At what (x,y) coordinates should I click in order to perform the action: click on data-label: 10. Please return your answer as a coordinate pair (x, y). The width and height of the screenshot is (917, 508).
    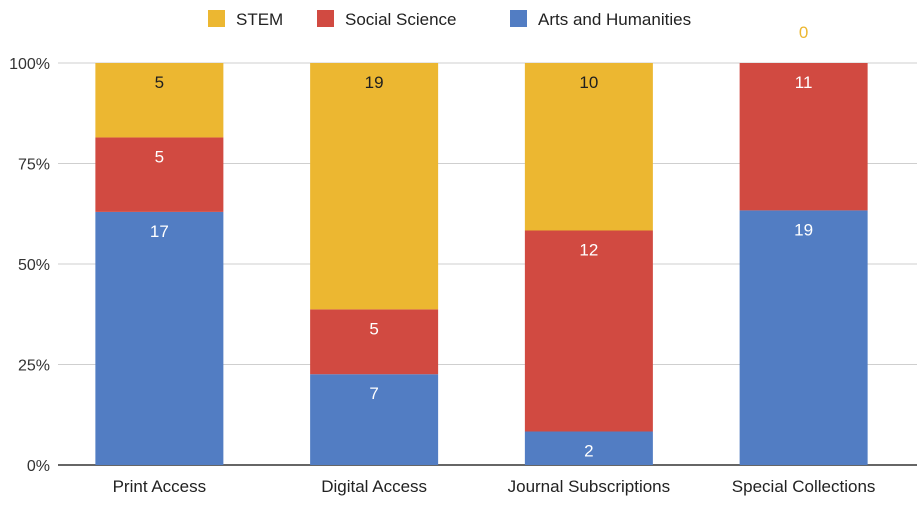
    Looking at the image, I should click on (588, 82).